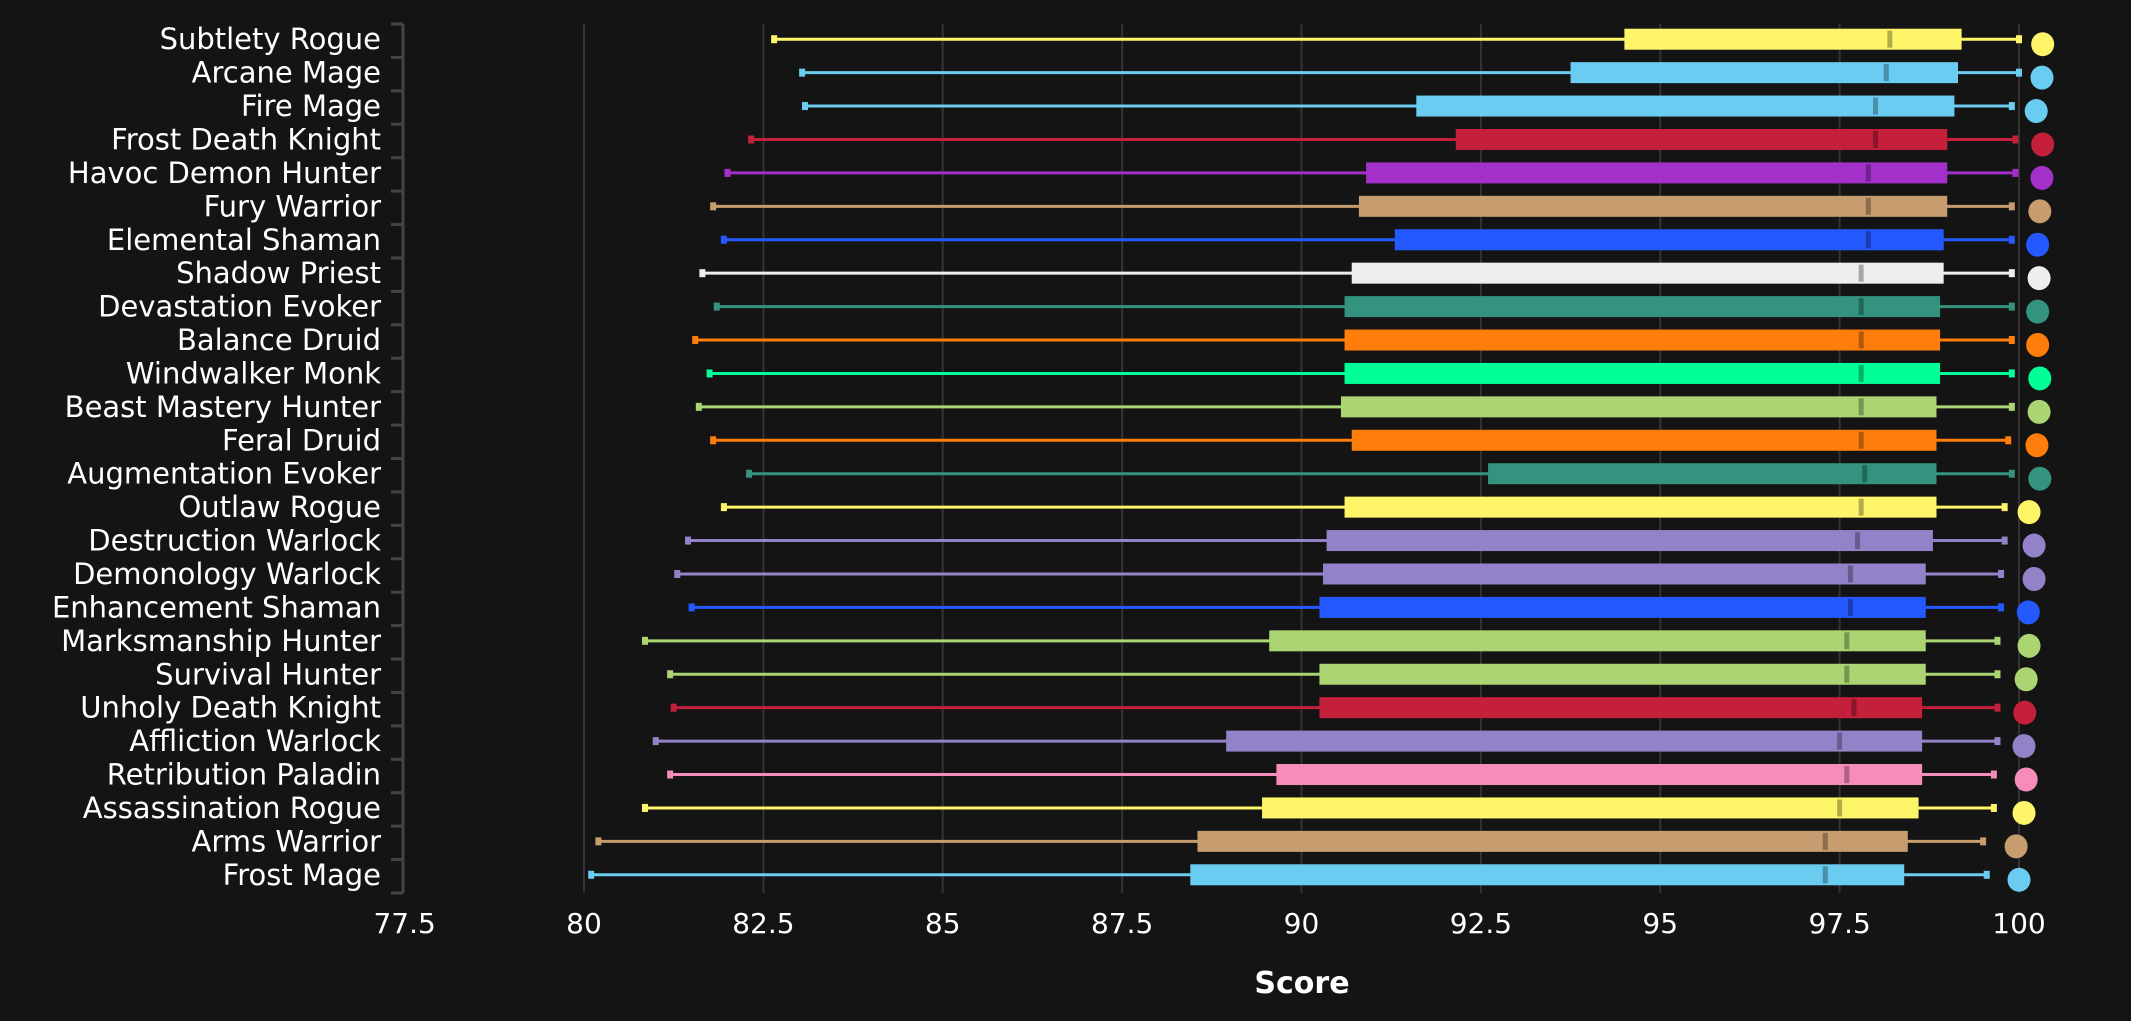  I want to click on x-tick-label: 80, so click(584, 923).